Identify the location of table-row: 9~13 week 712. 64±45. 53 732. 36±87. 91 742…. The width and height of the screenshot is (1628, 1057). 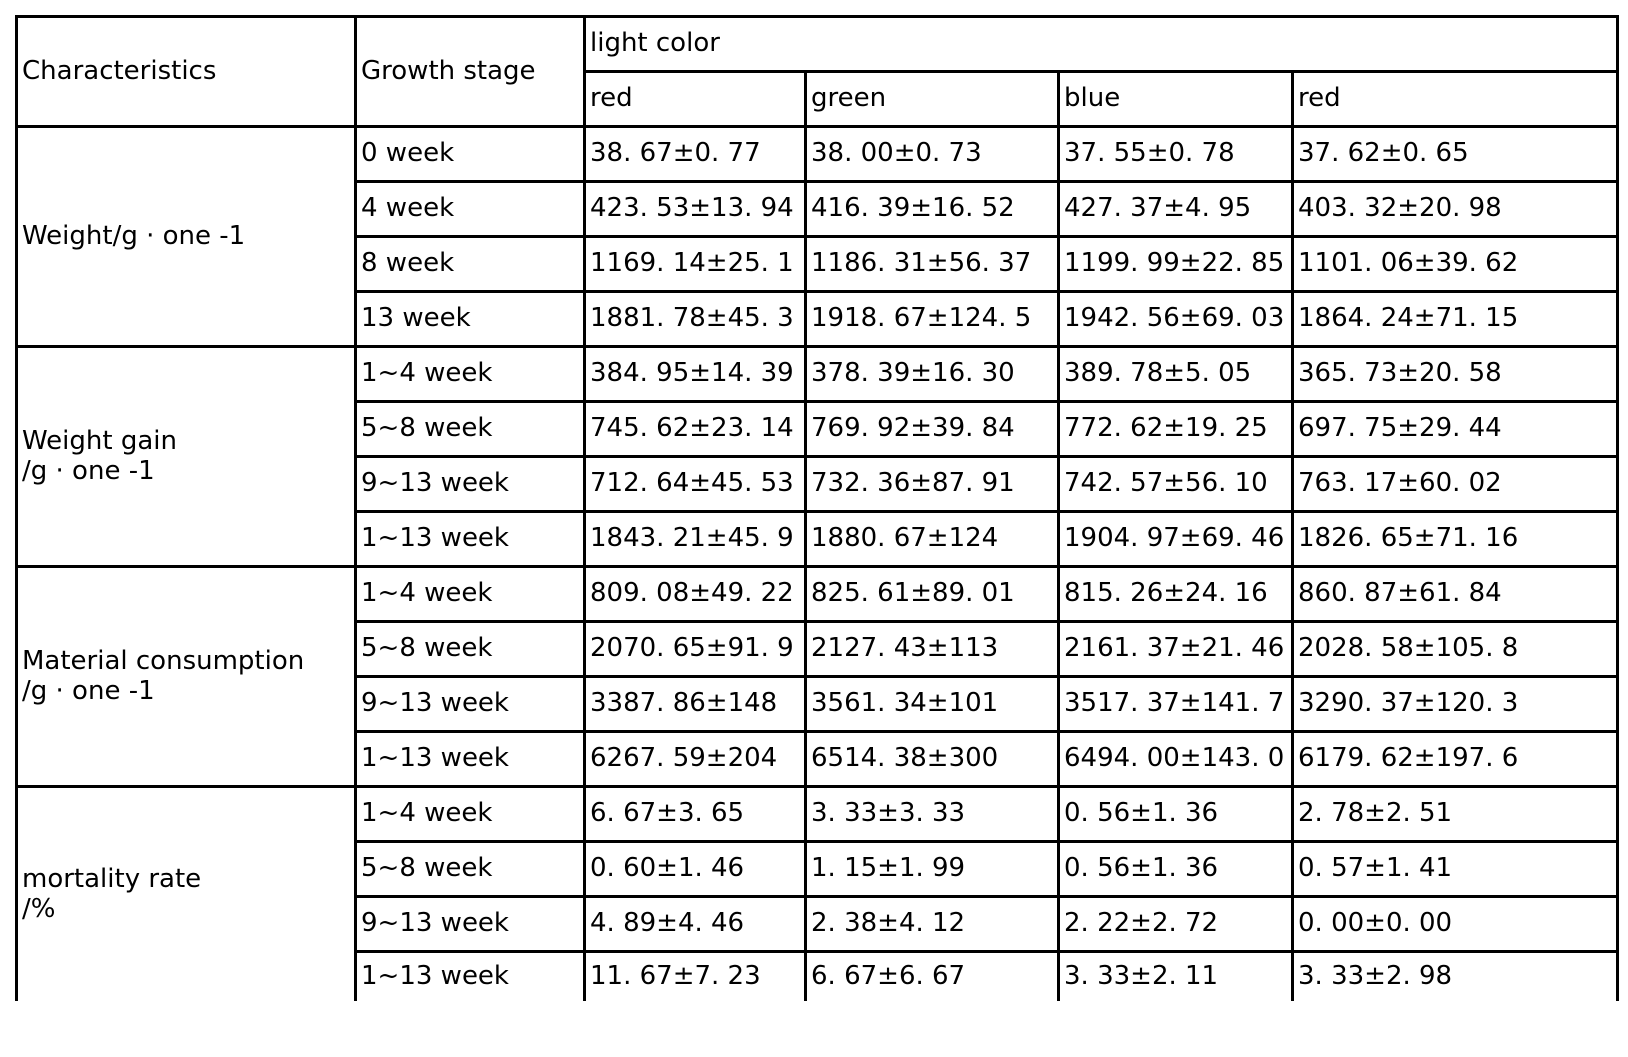
(818, 484).